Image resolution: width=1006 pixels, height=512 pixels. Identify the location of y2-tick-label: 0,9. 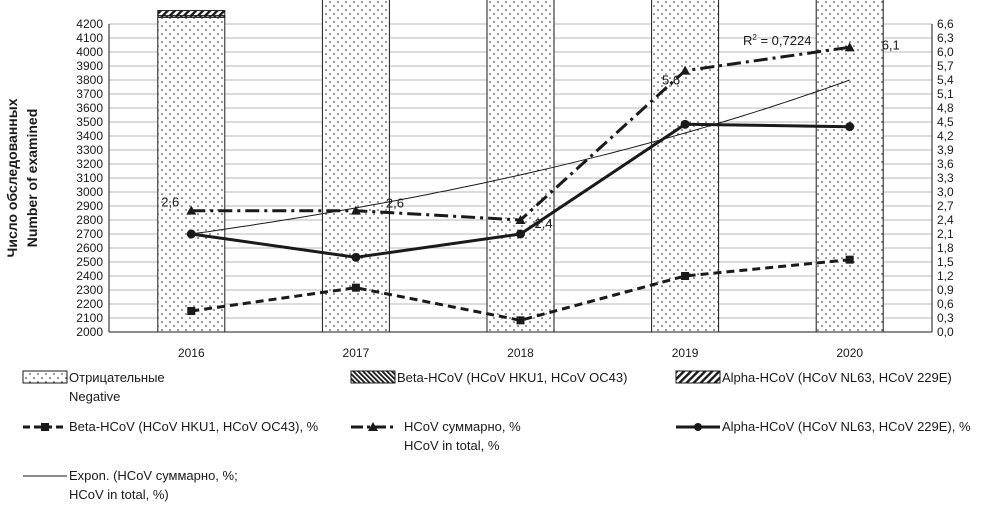
(945, 290).